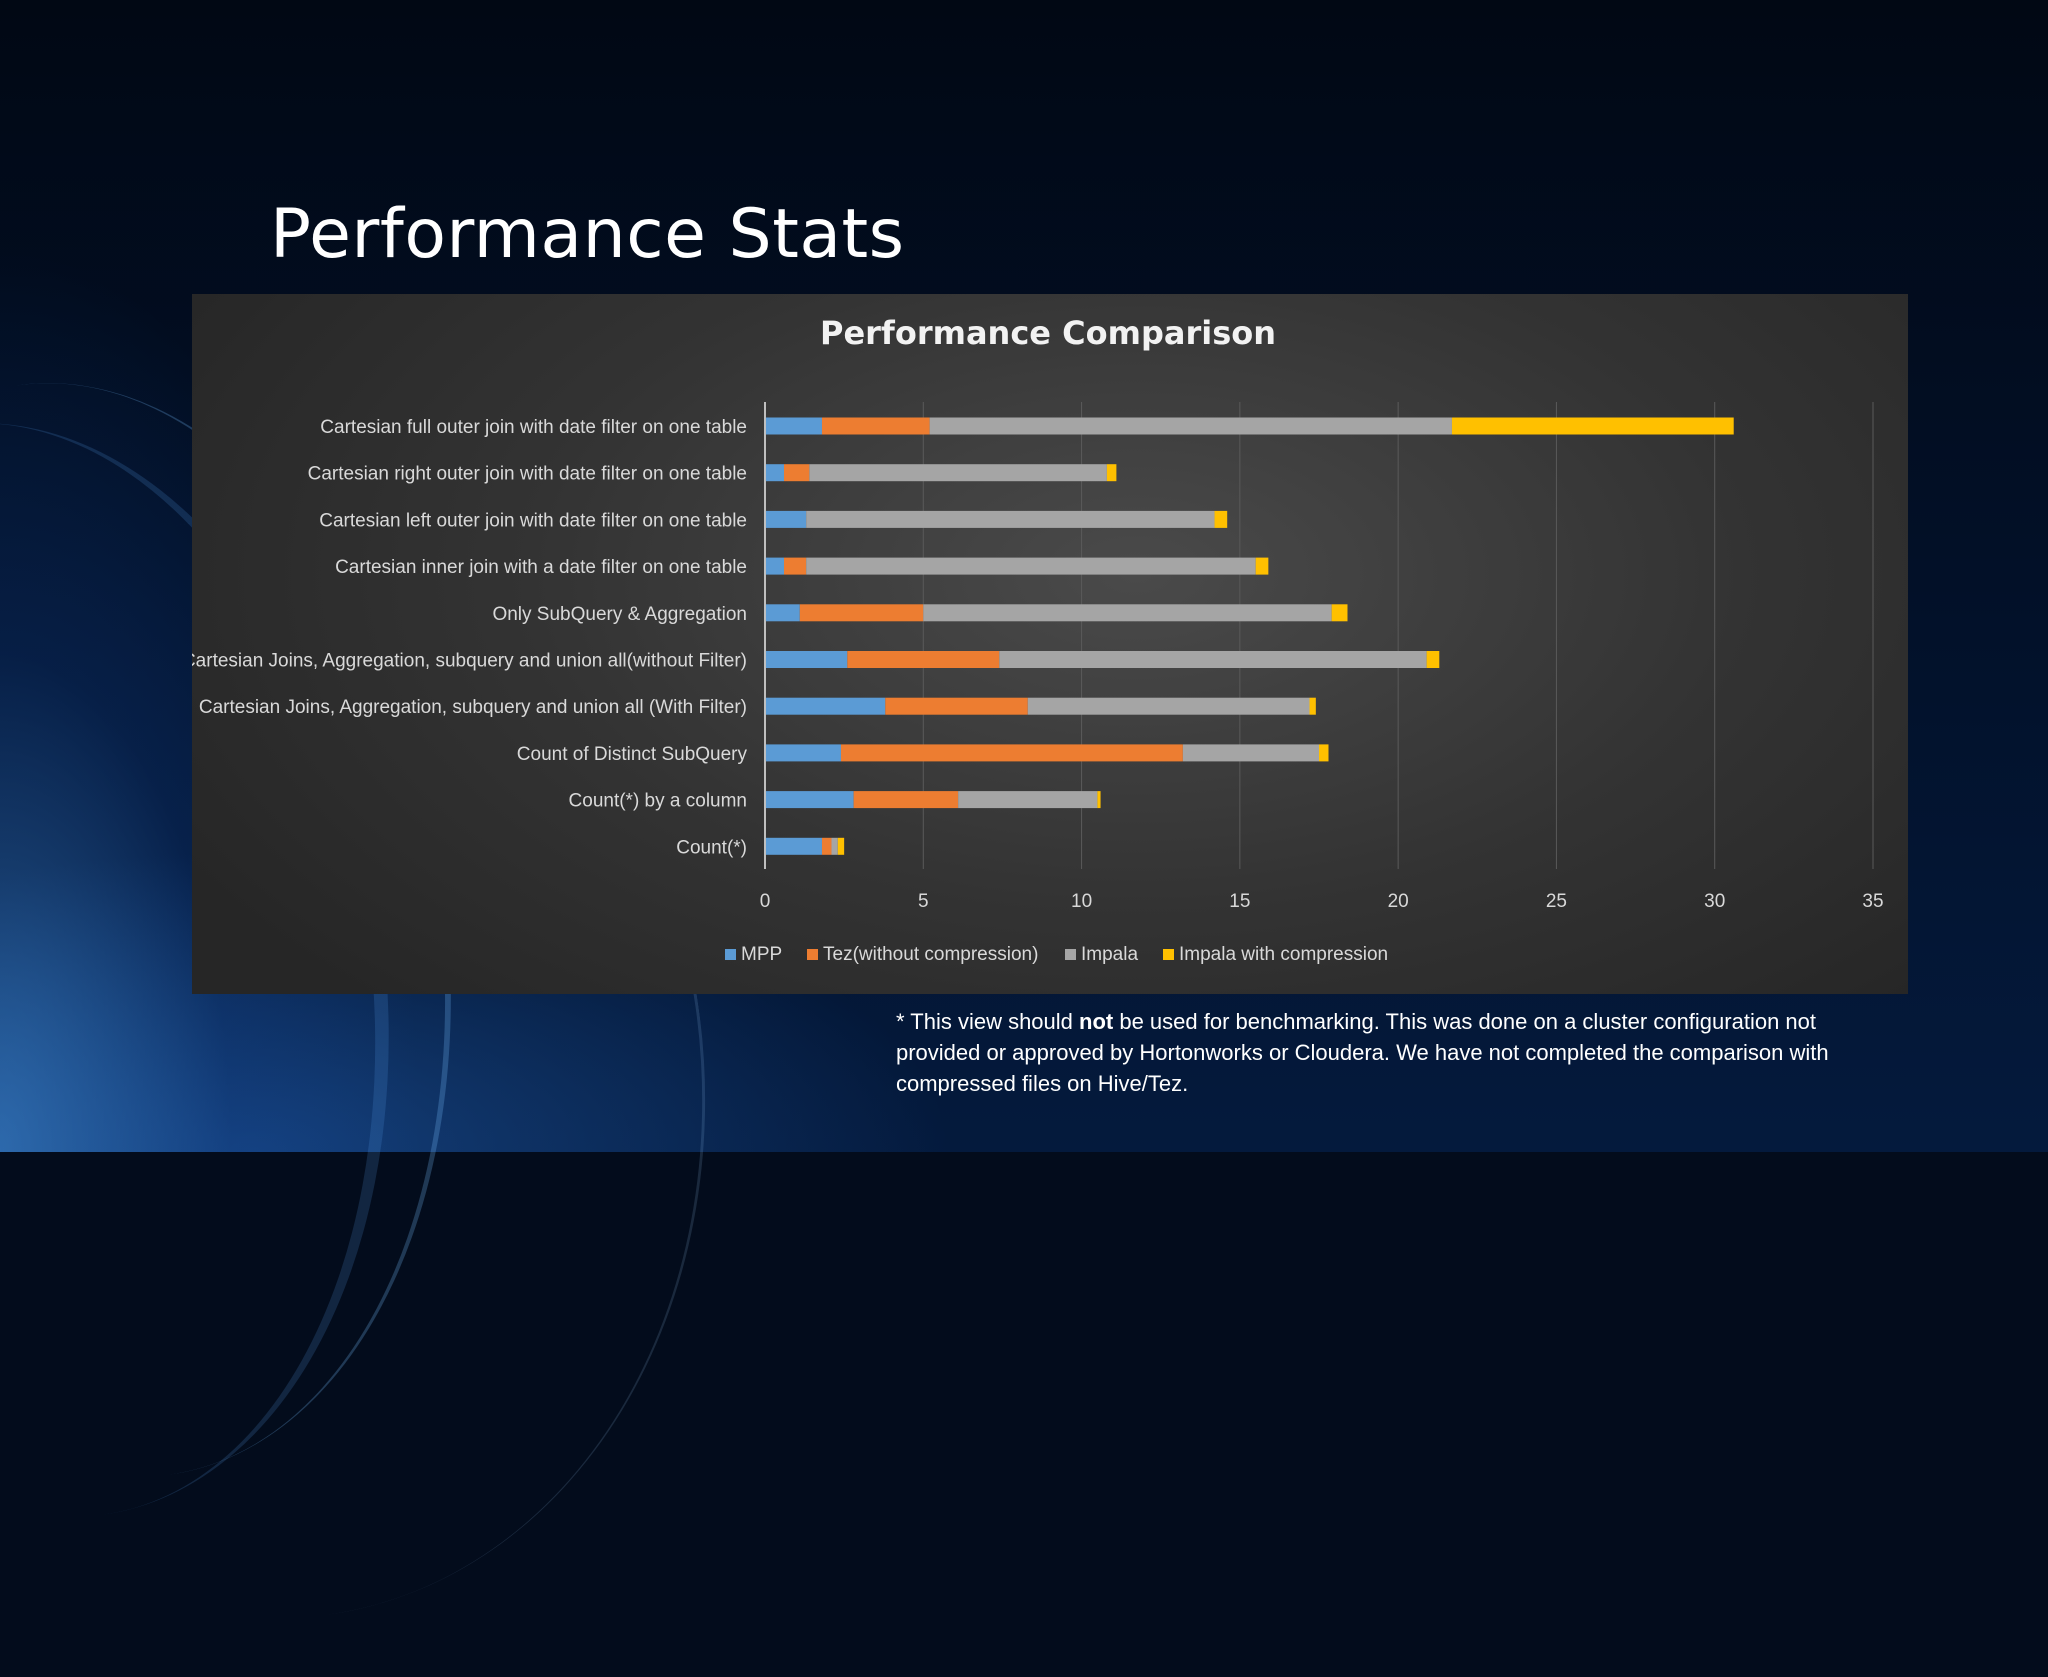 This screenshot has width=2048, height=1677. Describe the element at coordinates (930, 954) in the screenshot. I see `legend-label: Tez(without compression)` at that location.